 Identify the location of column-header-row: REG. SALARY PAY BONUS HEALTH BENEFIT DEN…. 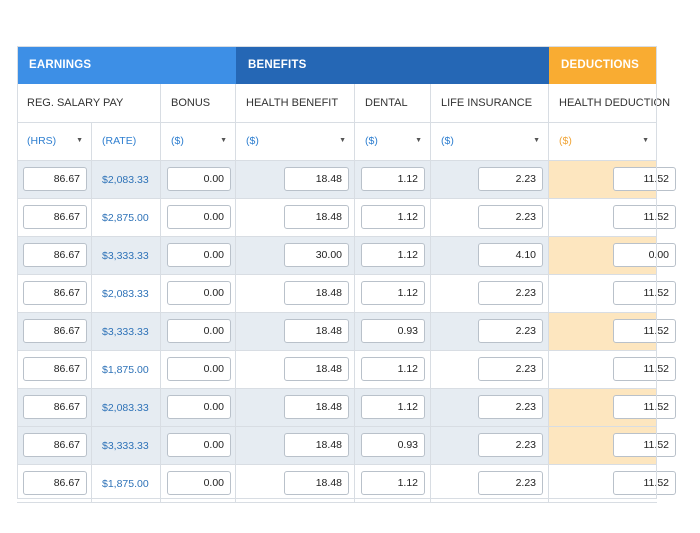
(343, 103).